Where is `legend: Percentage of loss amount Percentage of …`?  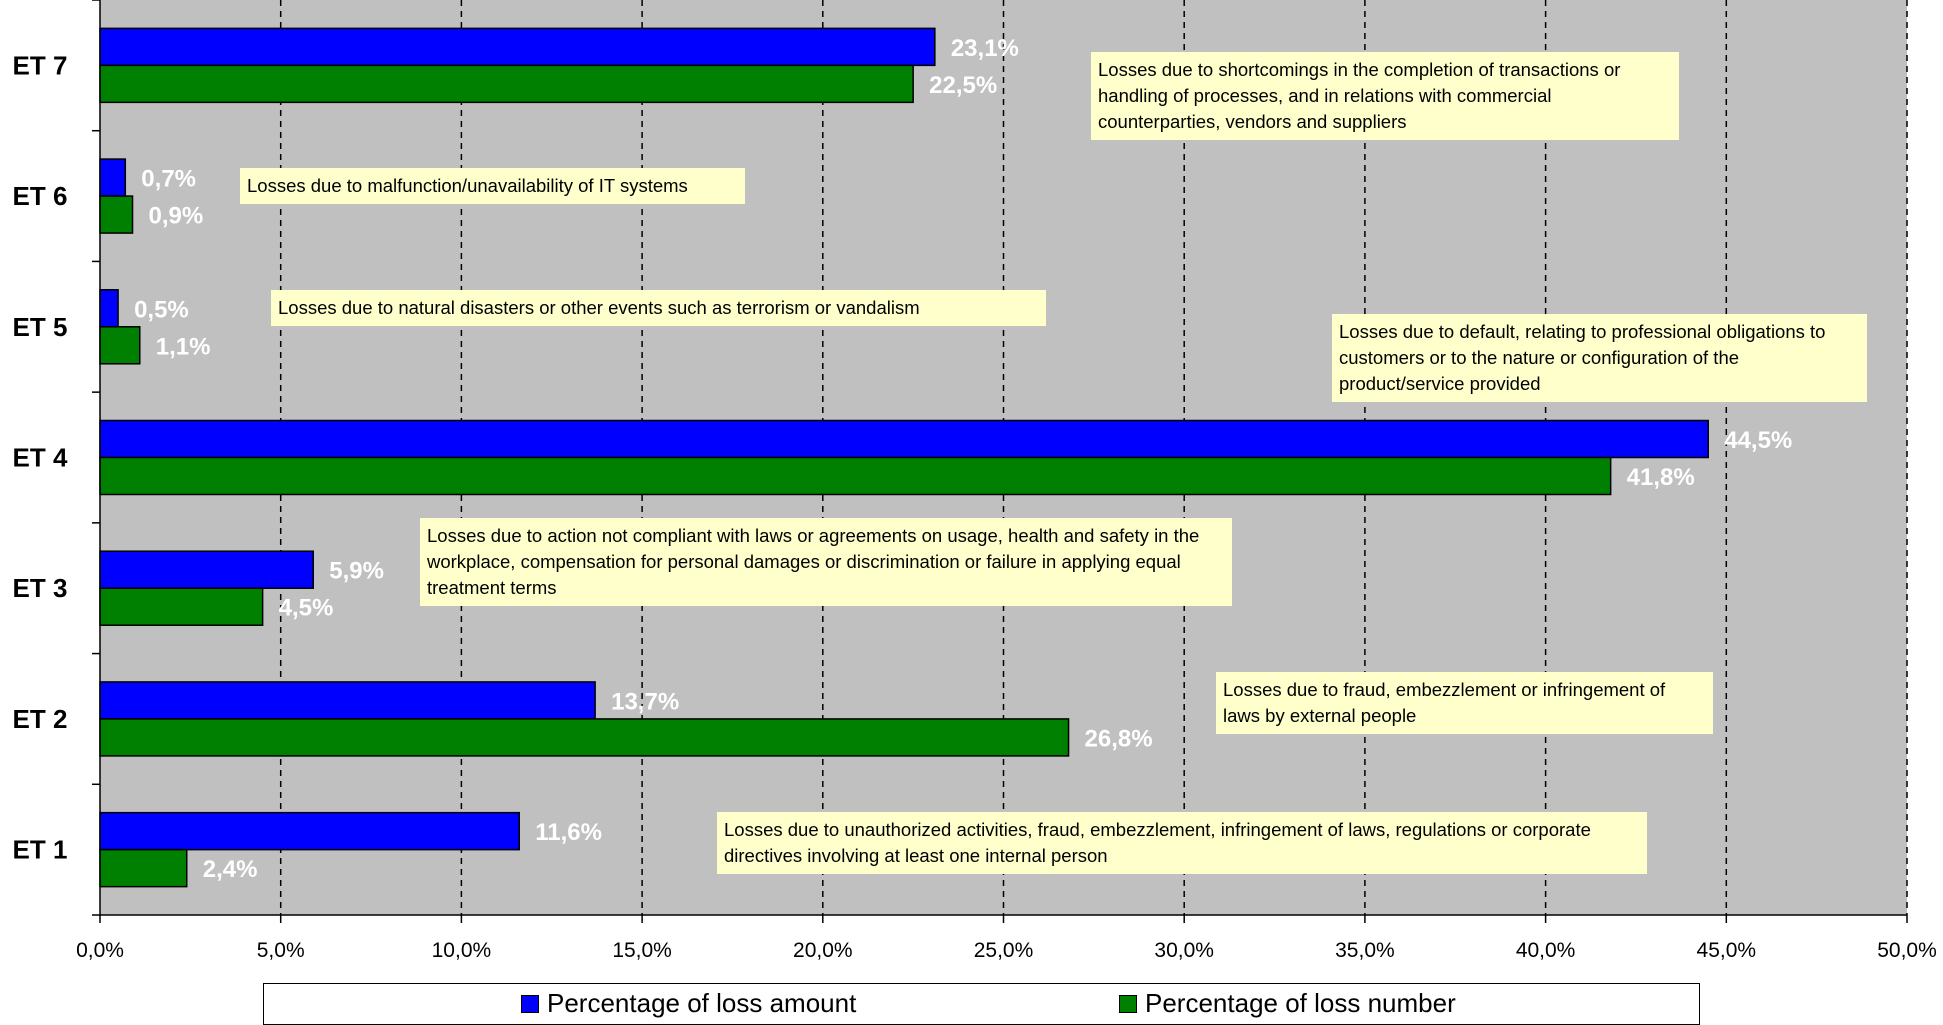
legend: Percentage of loss amount Percentage of … is located at coordinates (981, 1004).